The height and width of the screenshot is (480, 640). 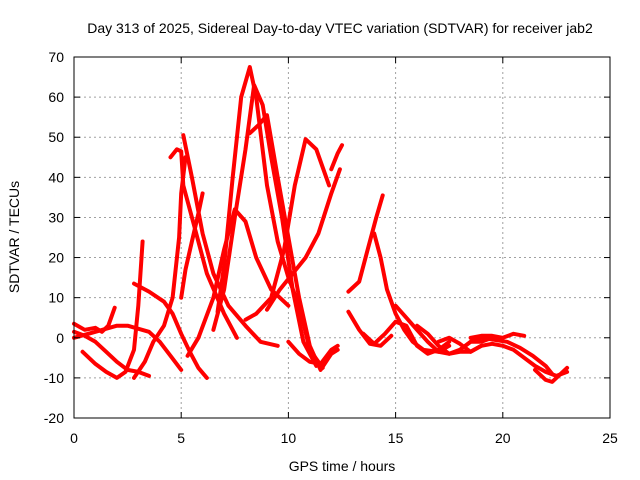 What do you see at coordinates (396, 438) in the screenshot?
I see `x-tick-label: 15` at bounding box center [396, 438].